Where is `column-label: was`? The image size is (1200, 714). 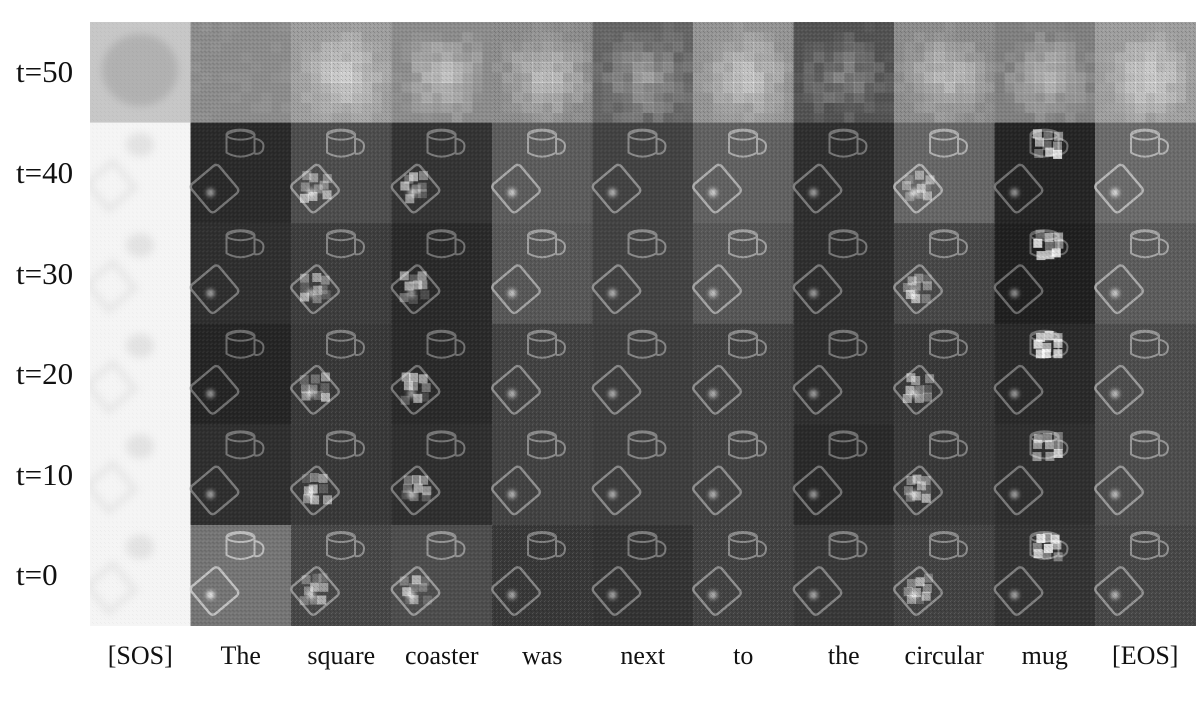
column-label: was is located at coordinates (542, 655).